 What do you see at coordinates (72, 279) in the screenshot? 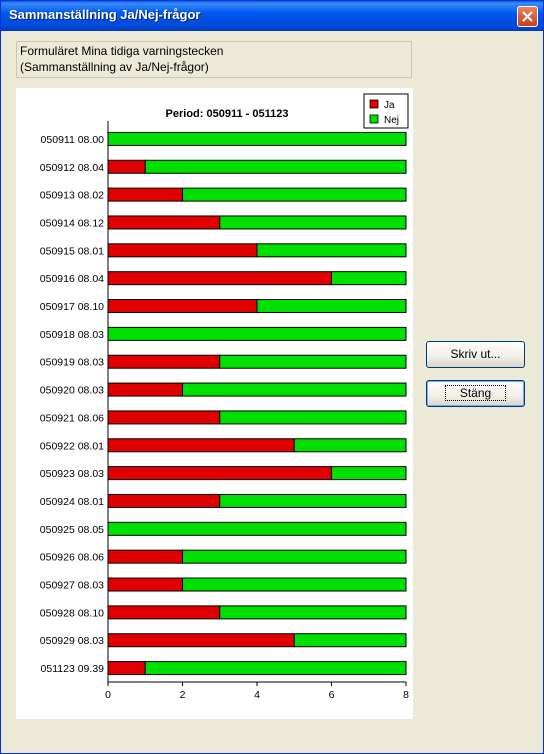
I see `category-label: 050916 08.04` at bounding box center [72, 279].